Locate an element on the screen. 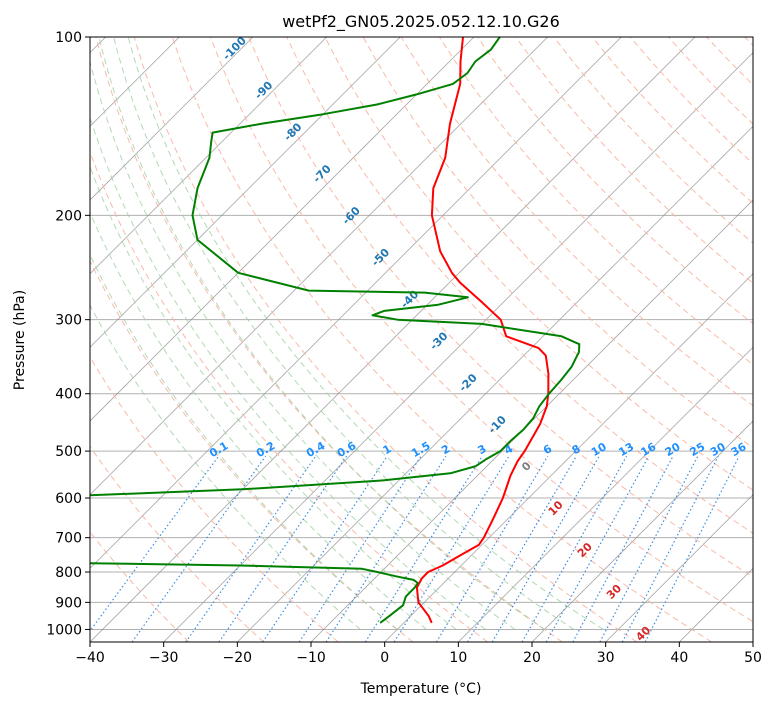 This screenshot has width=775, height=712. x-tick-label: −20 is located at coordinates (238, 658).